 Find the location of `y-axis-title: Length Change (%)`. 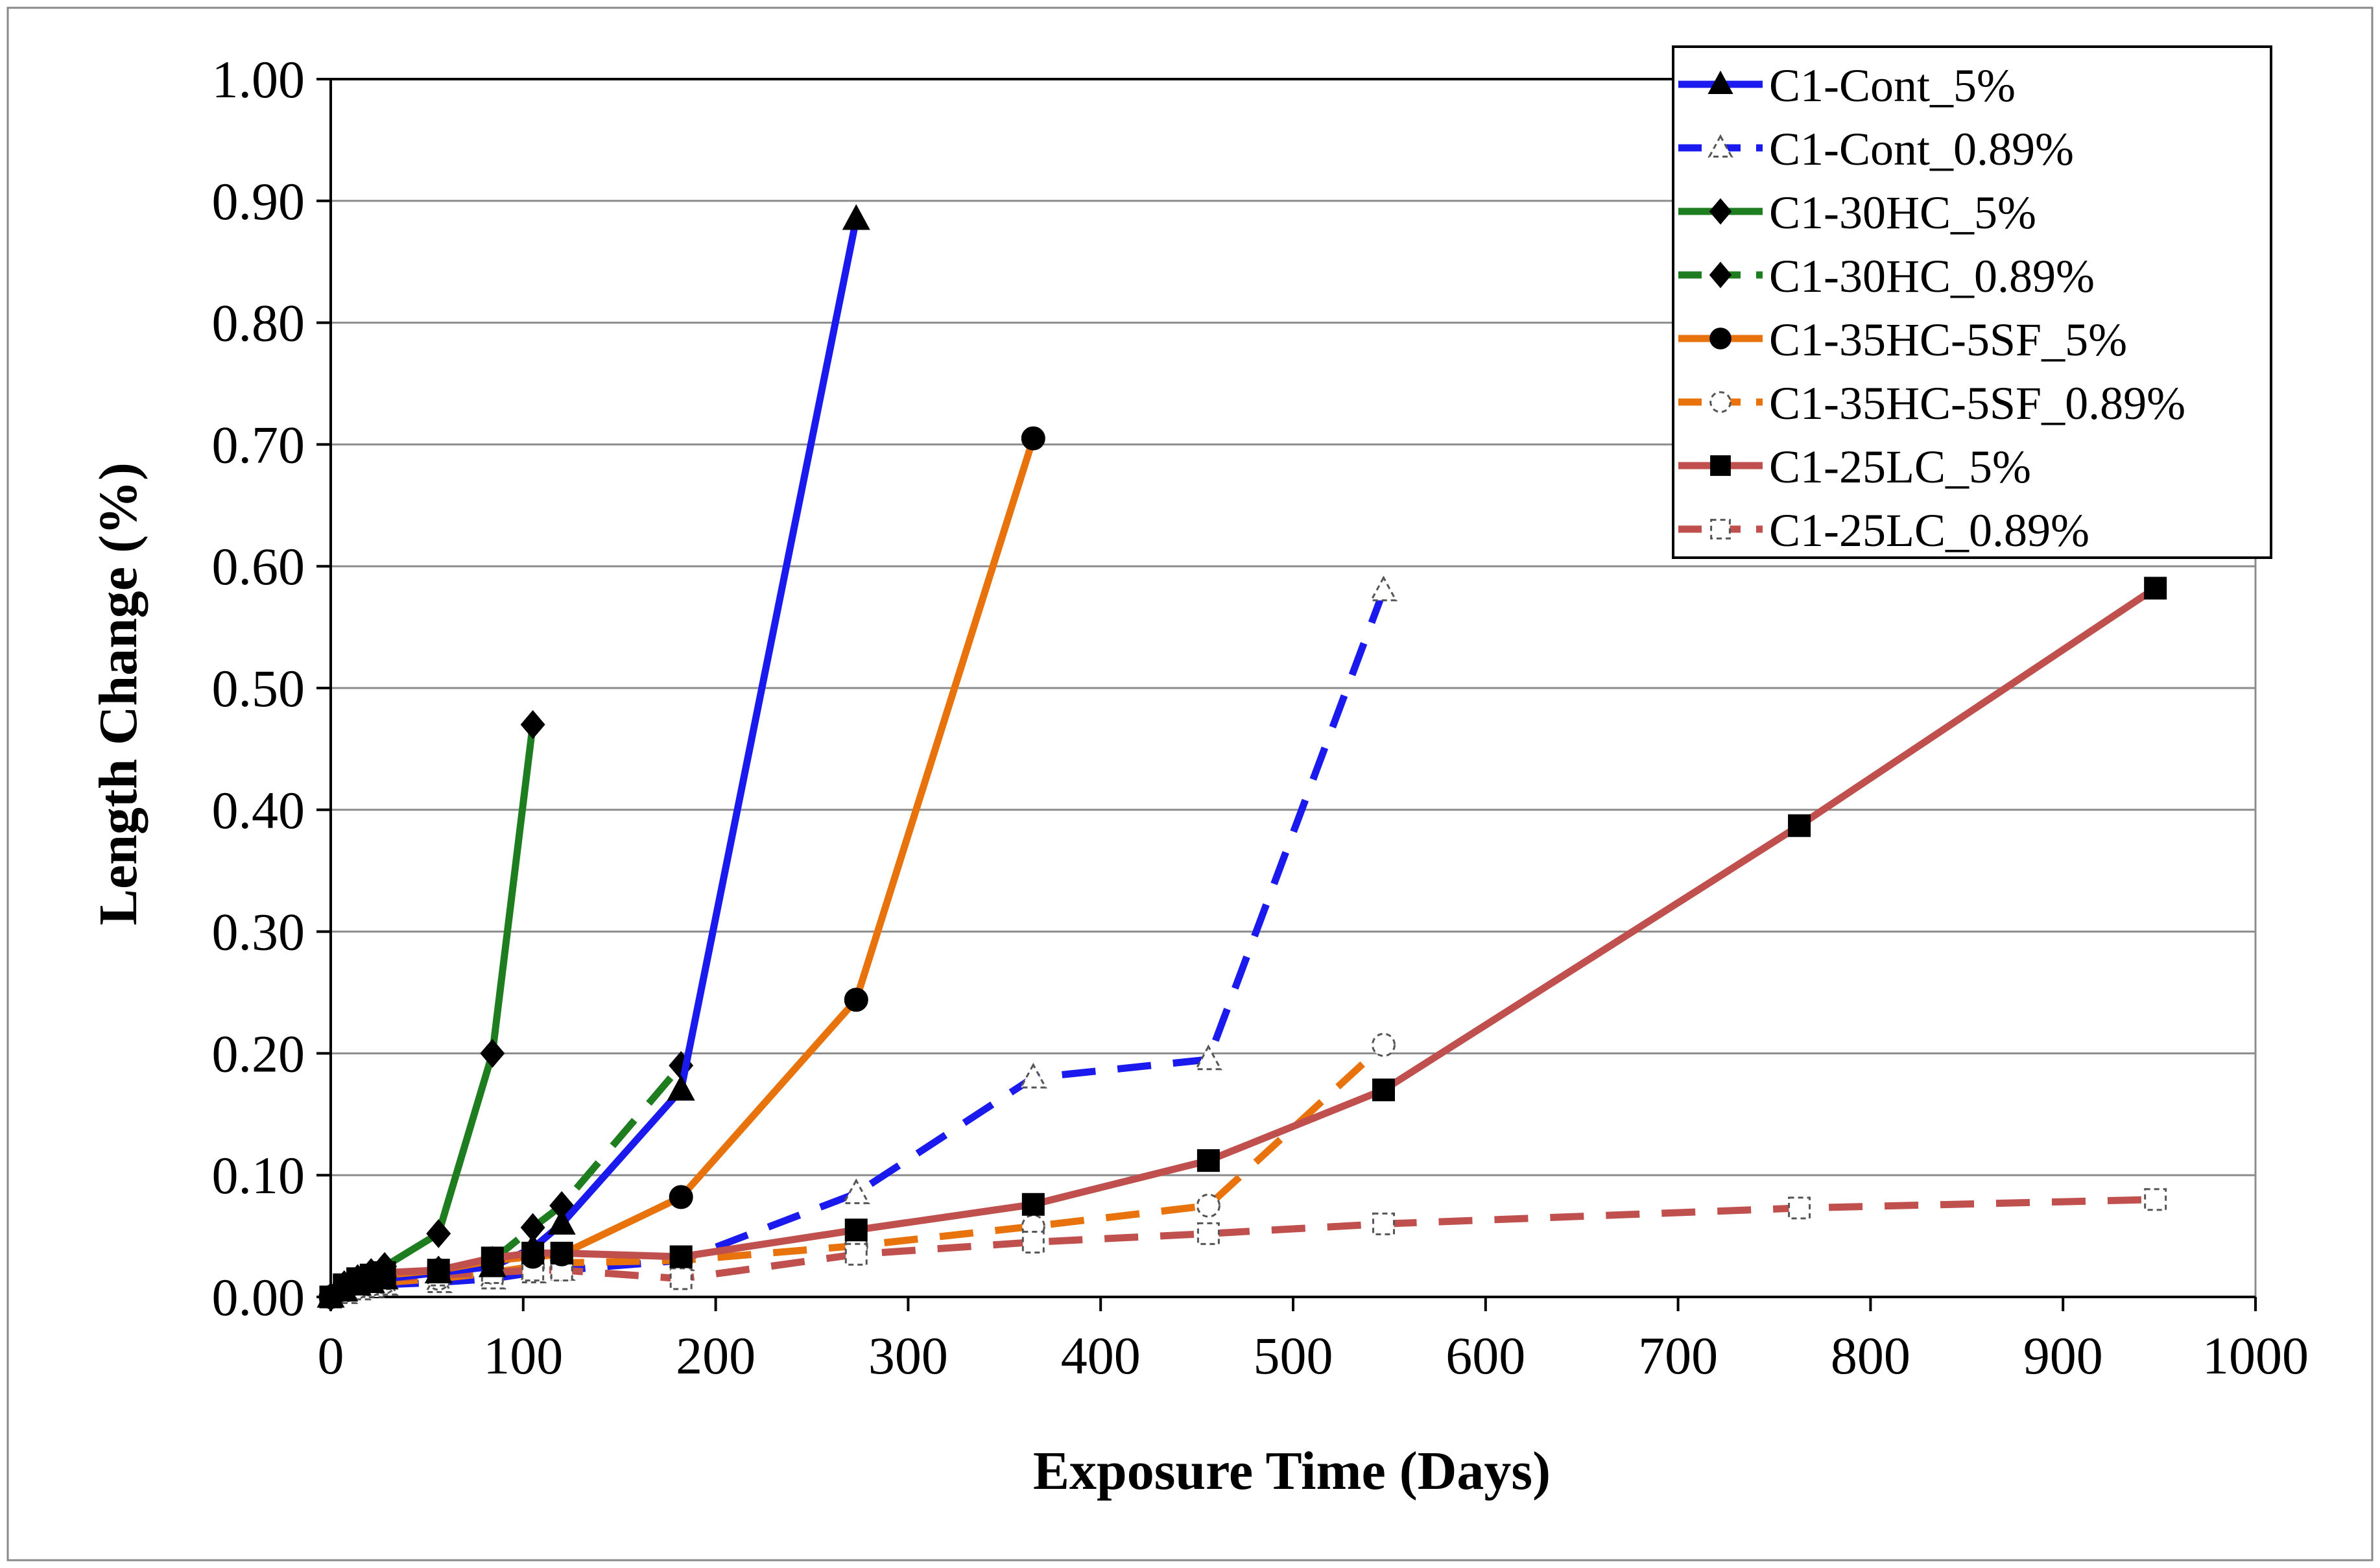

y-axis-title: Length Change (%) is located at coordinates (118, 693).